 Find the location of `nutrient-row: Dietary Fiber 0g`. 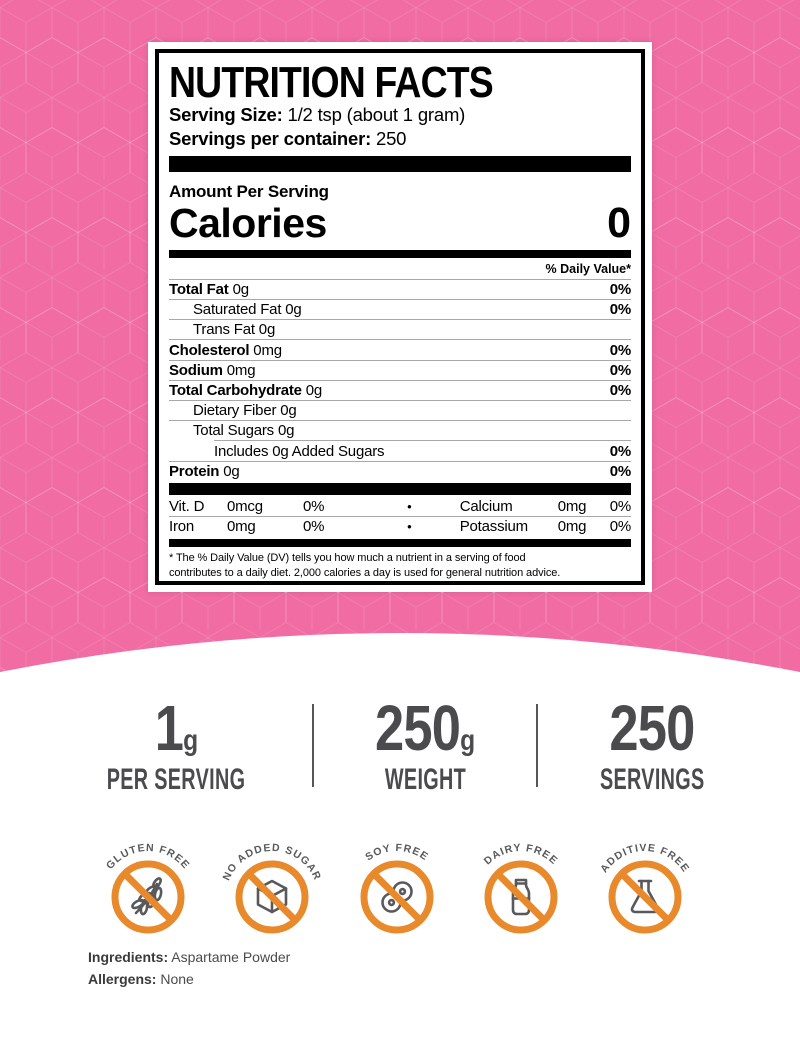

nutrient-row: Dietary Fiber 0g is located at coordinates (400, 410).